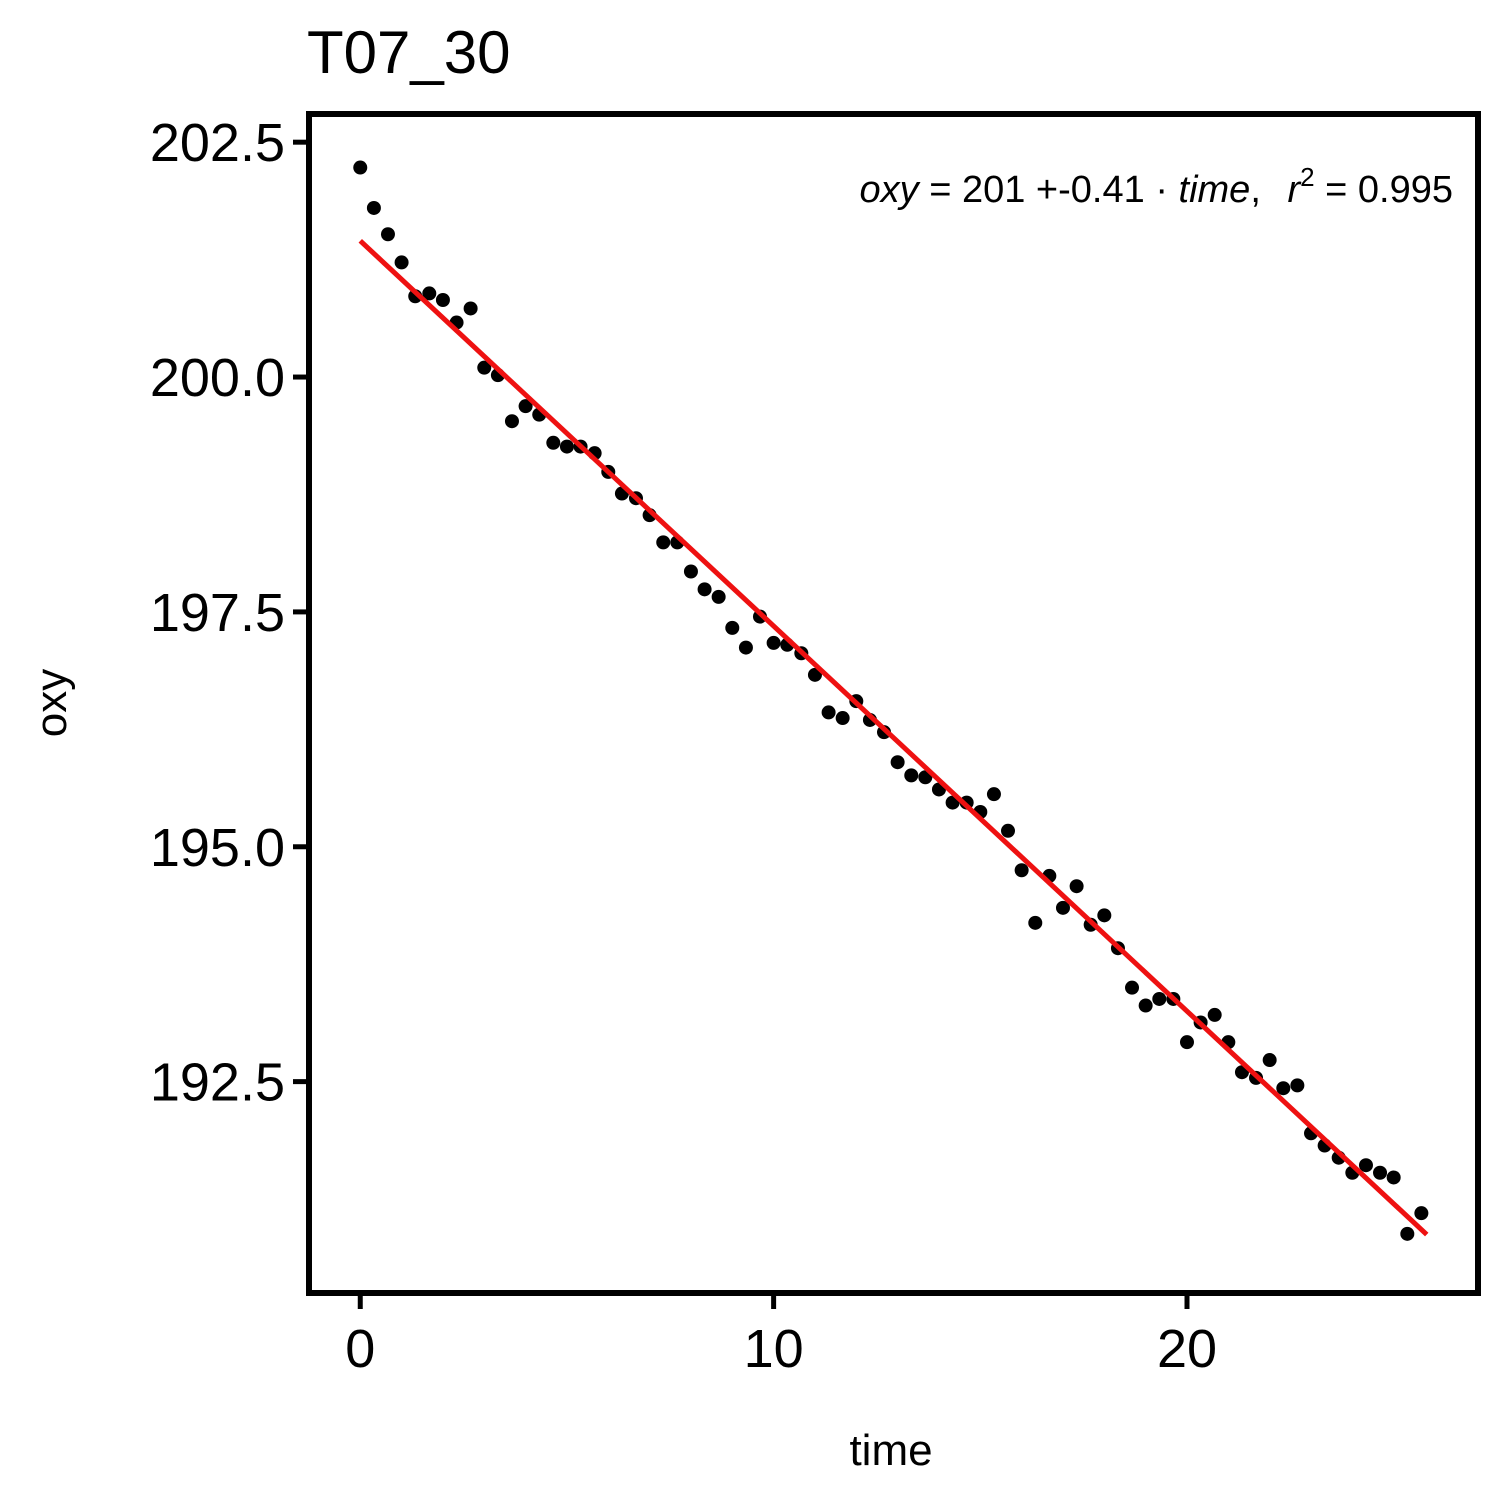 Image resolution: width=1500 pixels, height=1500 pixels. Describe the element at coordinates (940, 190) in the screenshot. I see `eq-equals: =` at that location.